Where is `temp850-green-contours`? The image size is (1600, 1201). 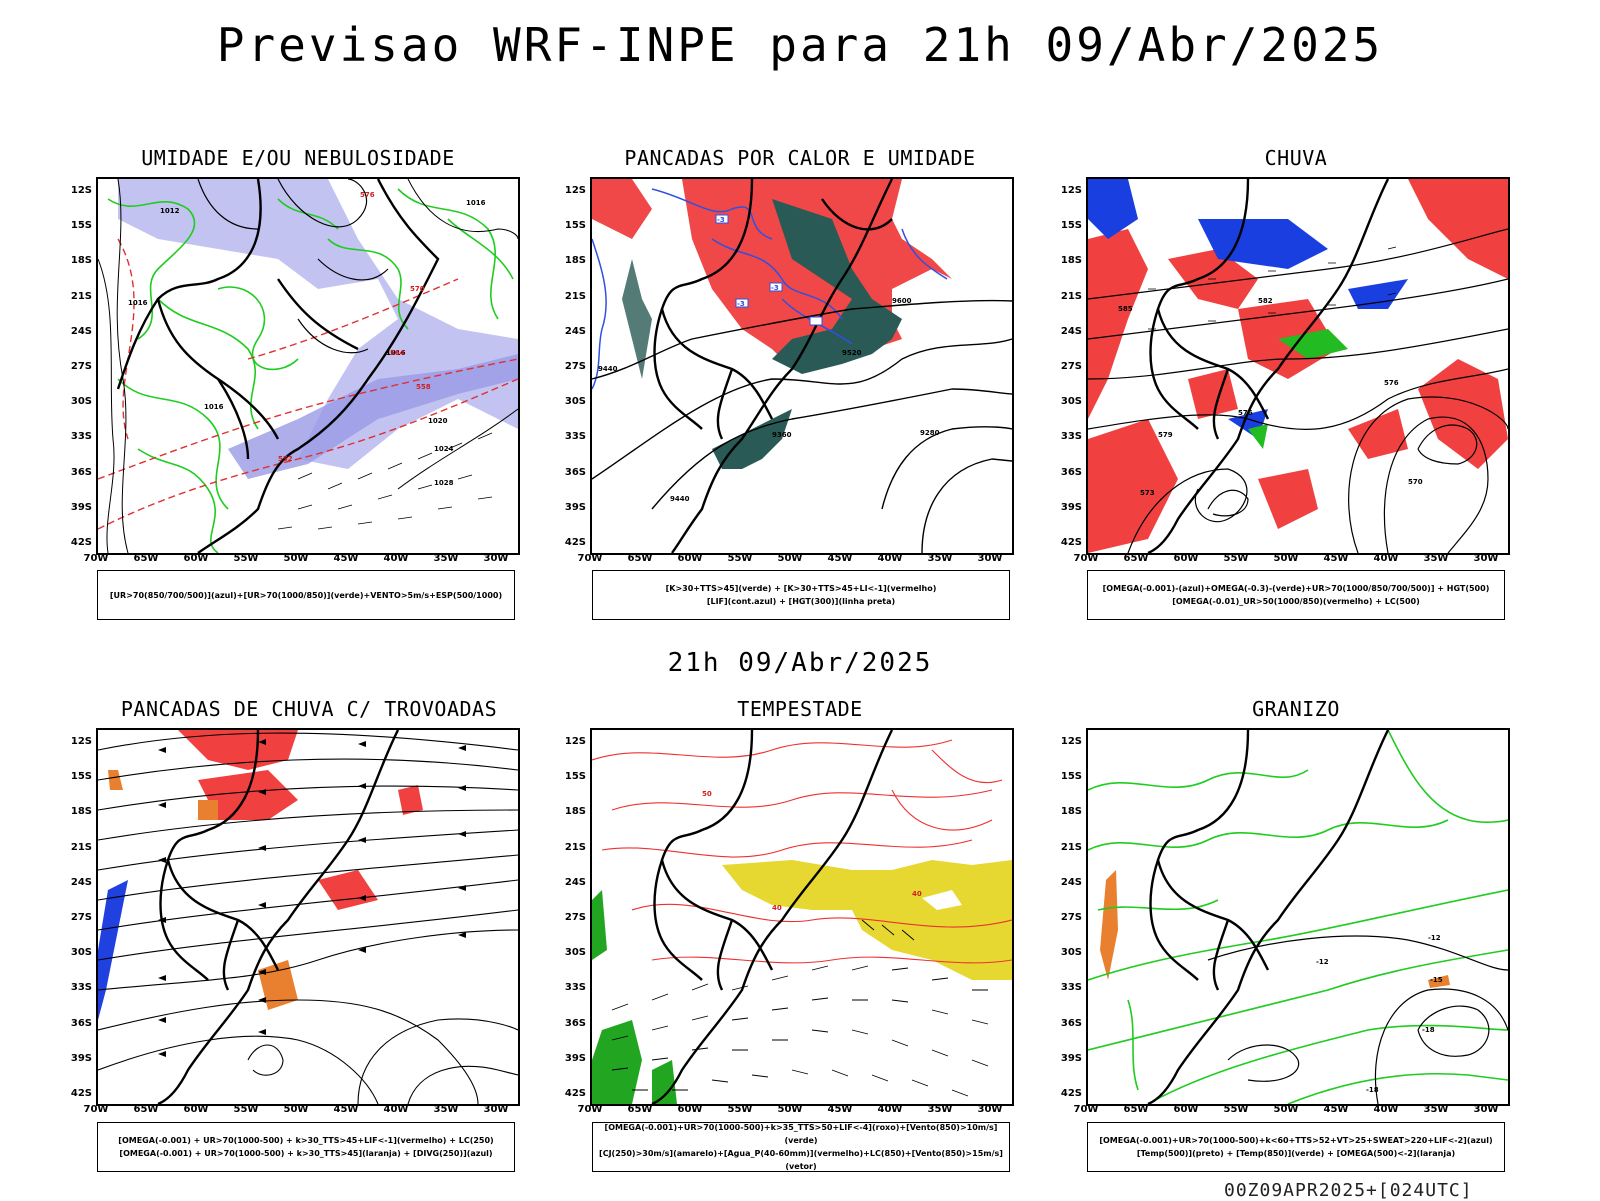
temp850-green-contours is located at coordinates (1298, 917).